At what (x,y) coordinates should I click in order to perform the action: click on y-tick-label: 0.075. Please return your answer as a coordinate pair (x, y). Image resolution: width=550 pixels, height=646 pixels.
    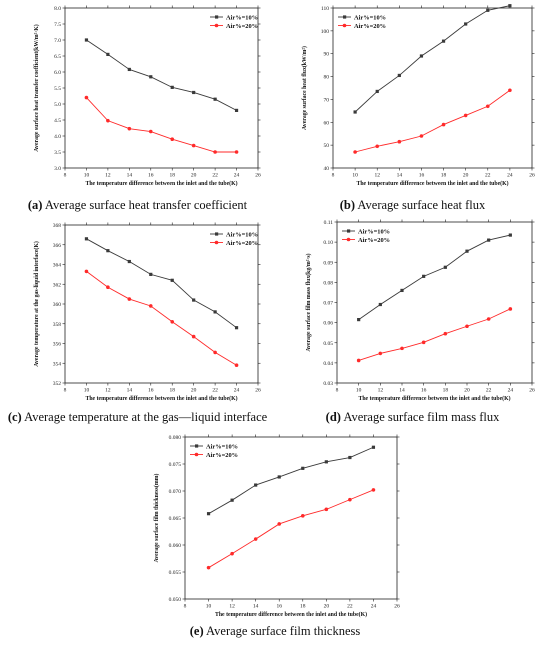
    Looking at the image, I should click on (175, 465).